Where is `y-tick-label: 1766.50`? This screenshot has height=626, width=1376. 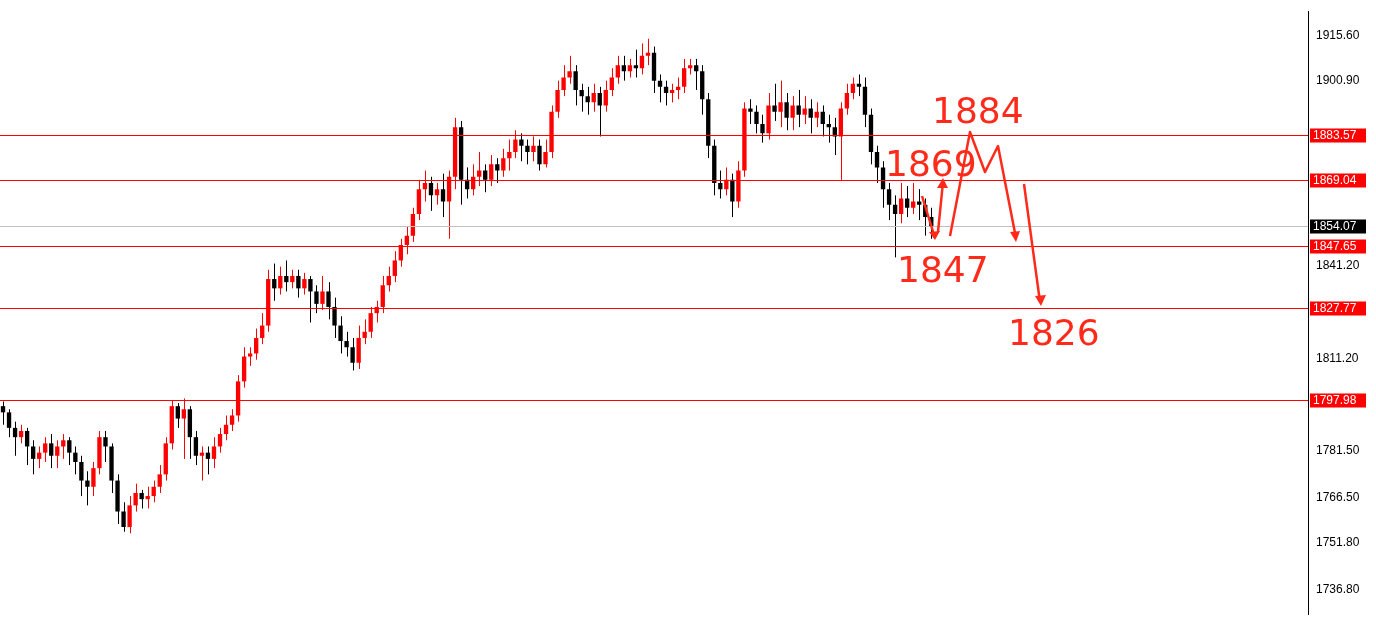 y-tick-label: 1766.50 is located at coordinates (1338, 496).